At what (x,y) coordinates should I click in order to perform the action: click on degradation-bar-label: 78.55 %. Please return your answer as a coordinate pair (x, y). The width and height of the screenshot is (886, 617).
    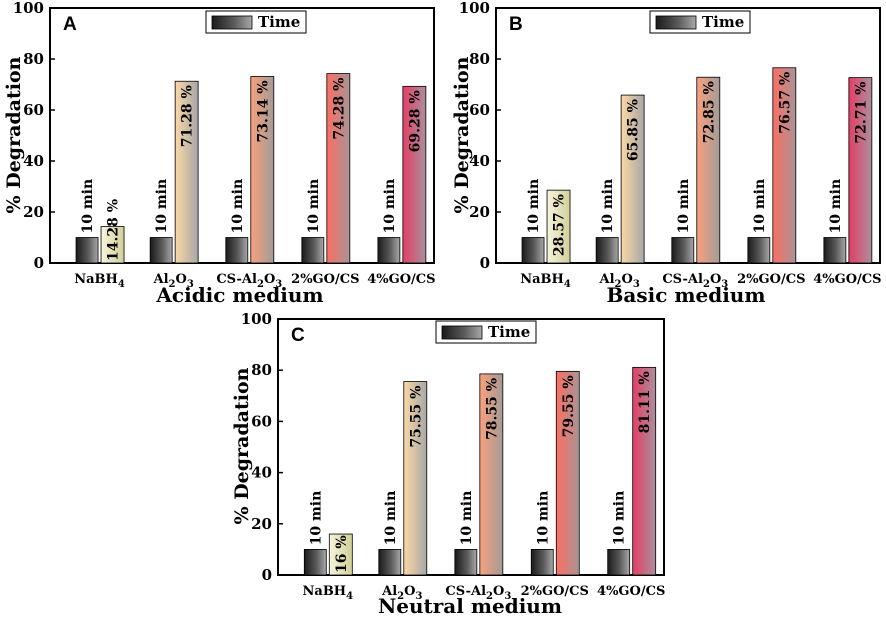
    Looking at the image, I should click on (492, 409).